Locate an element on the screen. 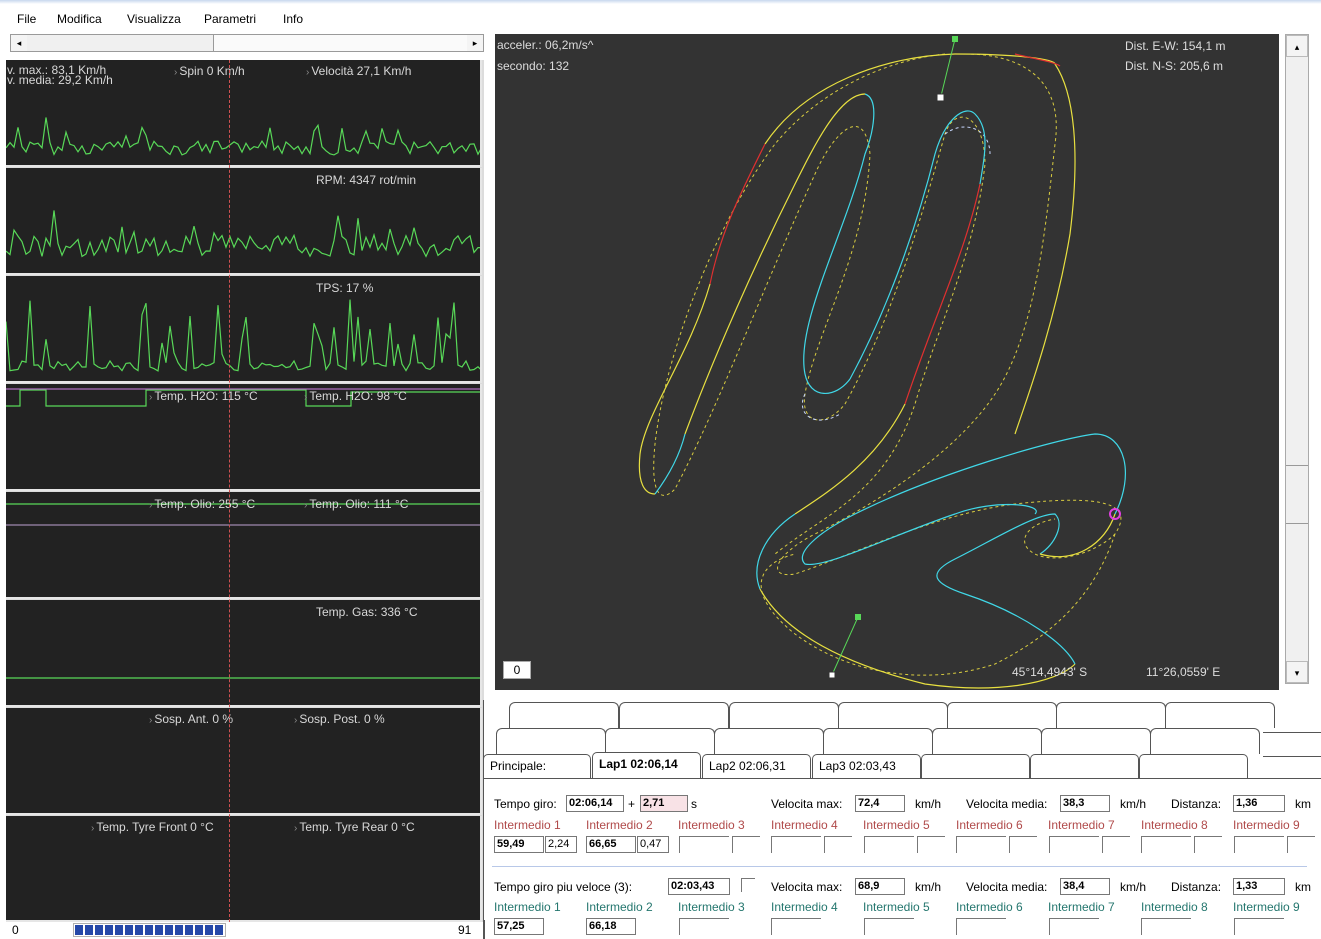 The image size is (1321, 939). time-scrollbar: ◂ ▸ is located at coordinates (247, 43).